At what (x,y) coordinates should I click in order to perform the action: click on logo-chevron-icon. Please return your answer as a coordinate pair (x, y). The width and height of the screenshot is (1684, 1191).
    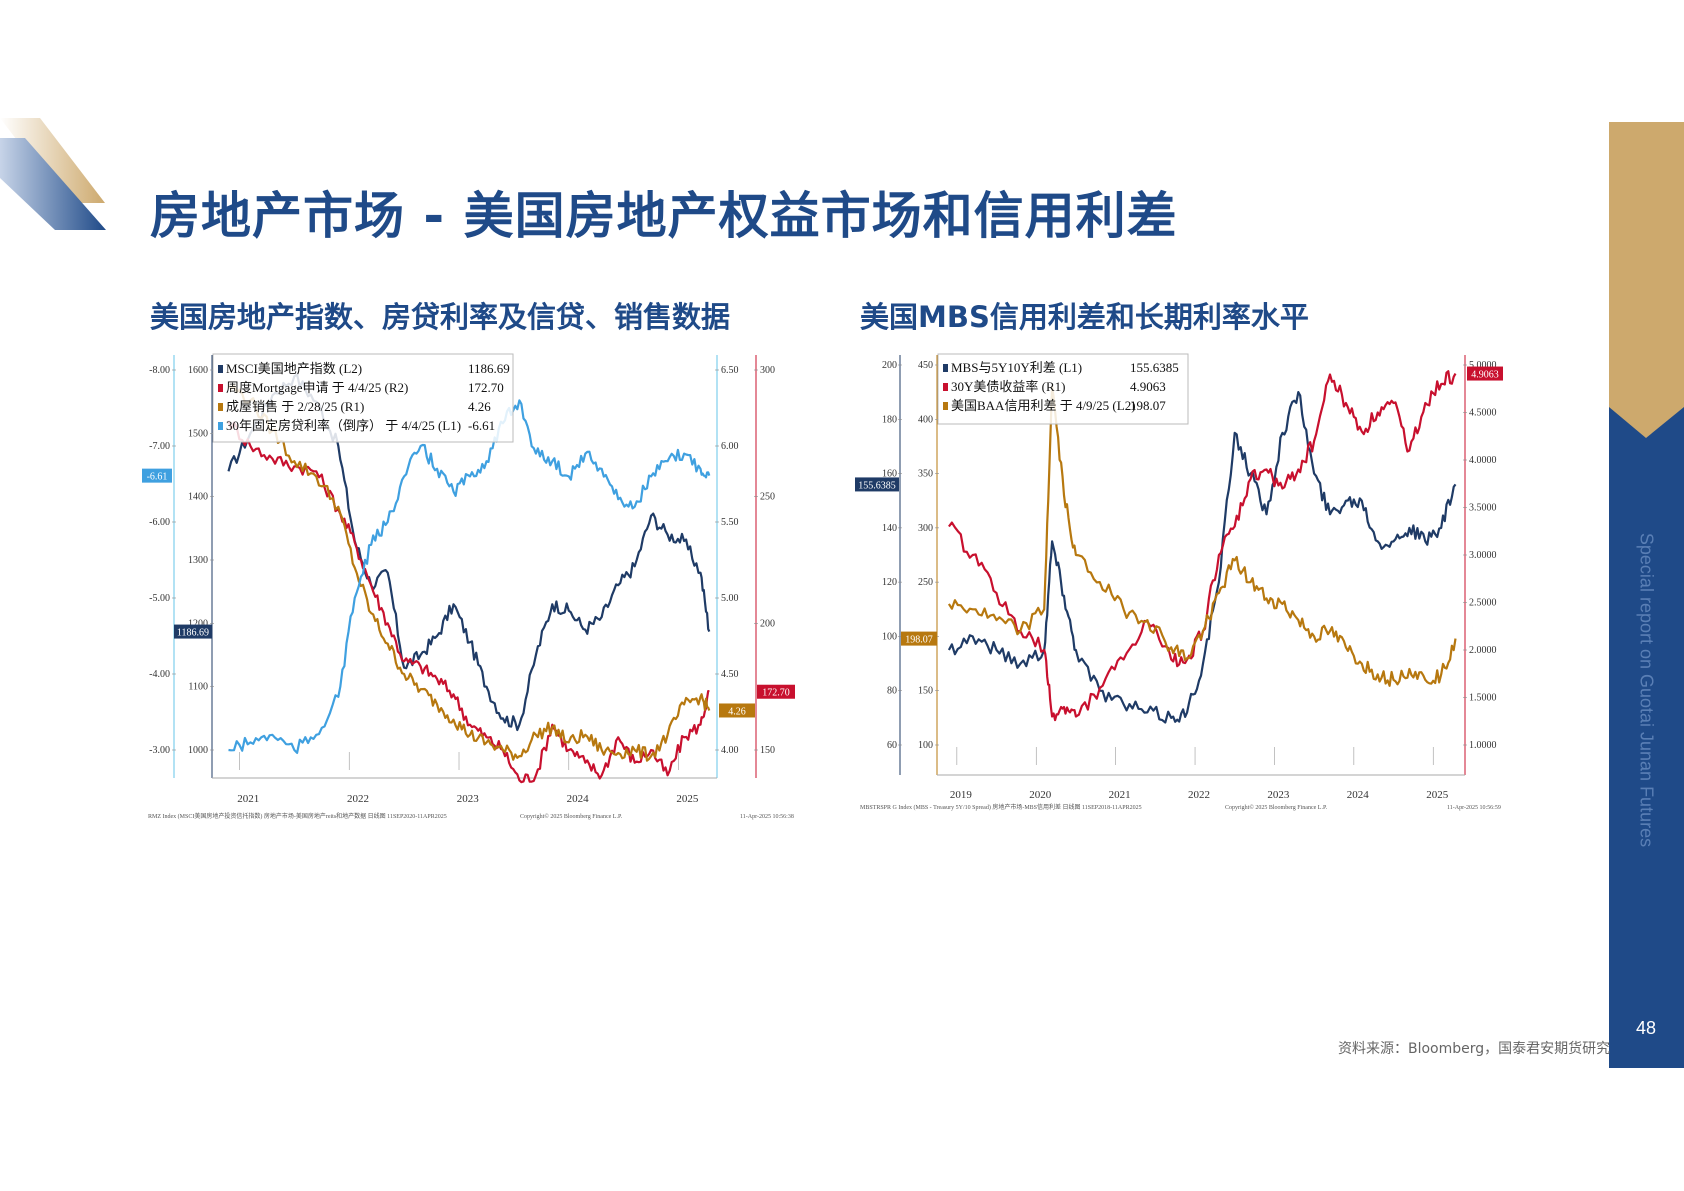
    Looking at the image, I should click on (53, 174).